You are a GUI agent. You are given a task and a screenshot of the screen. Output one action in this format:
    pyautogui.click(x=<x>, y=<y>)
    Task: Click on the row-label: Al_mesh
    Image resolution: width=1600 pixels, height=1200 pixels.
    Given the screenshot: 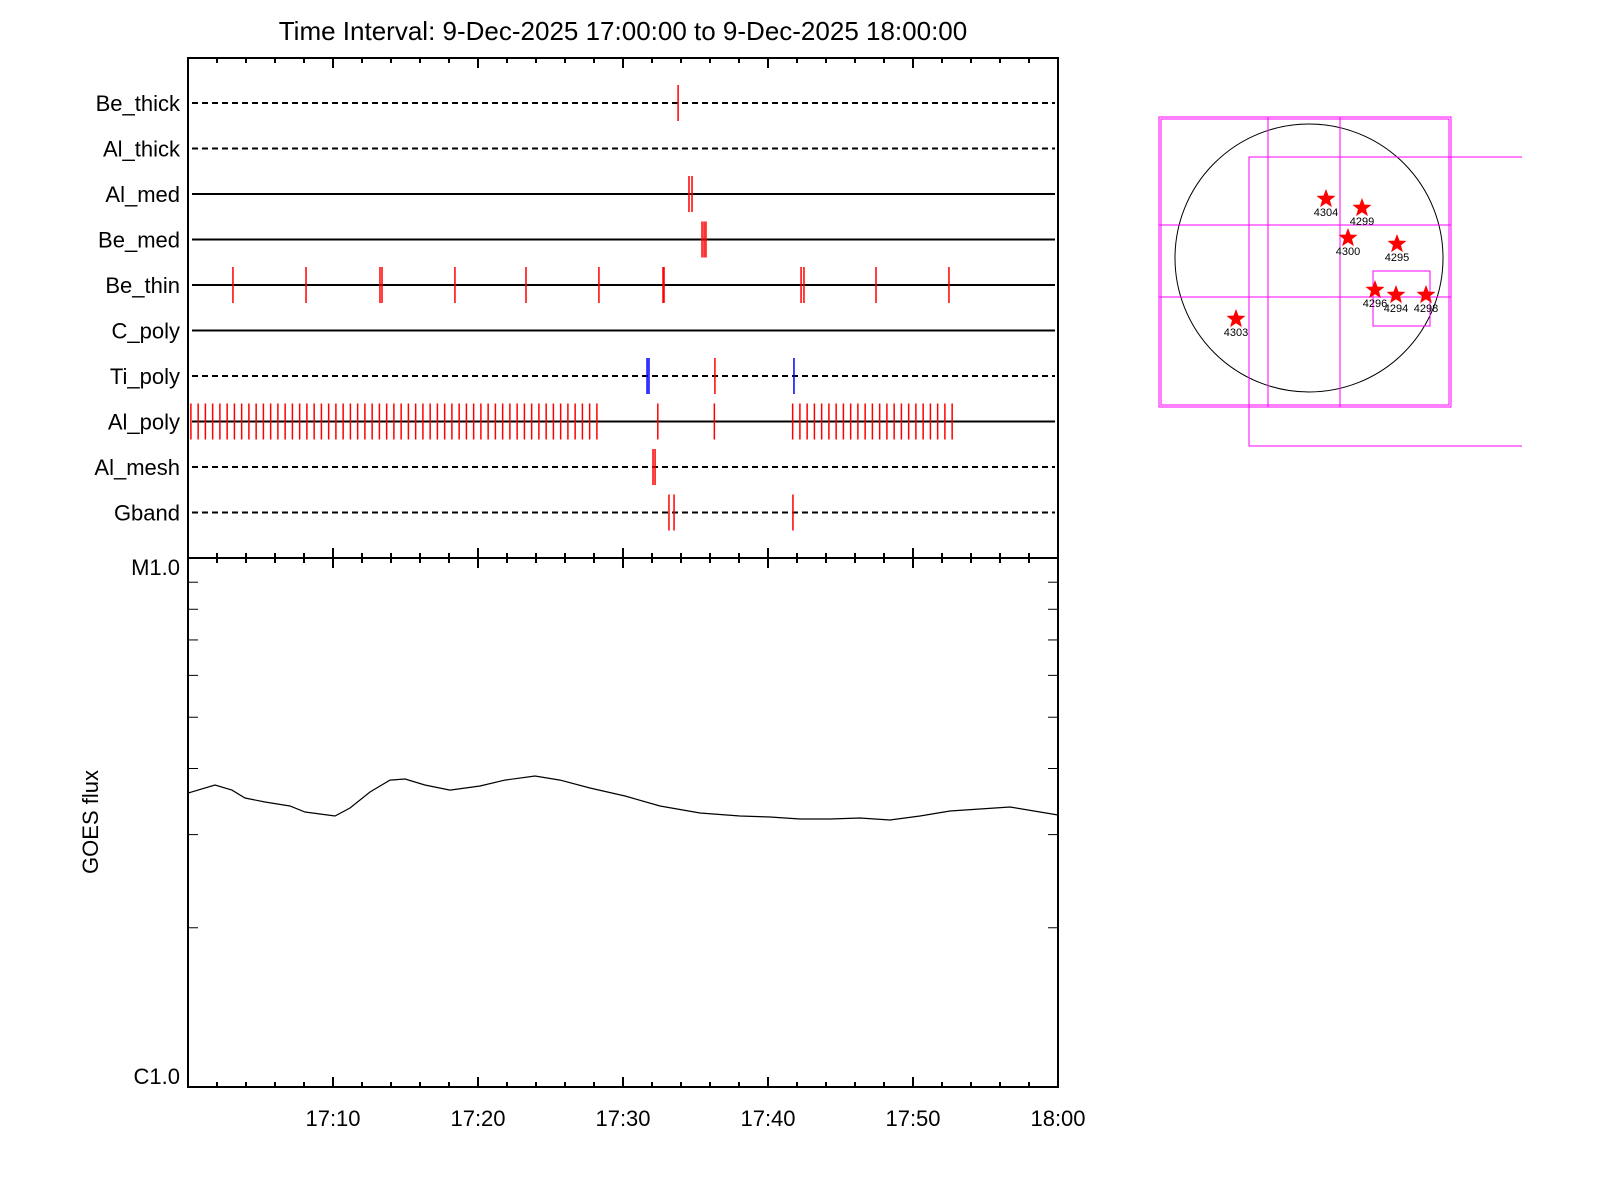 What is the action you would take?
    pyautogui.click(x=137, y=467)
    